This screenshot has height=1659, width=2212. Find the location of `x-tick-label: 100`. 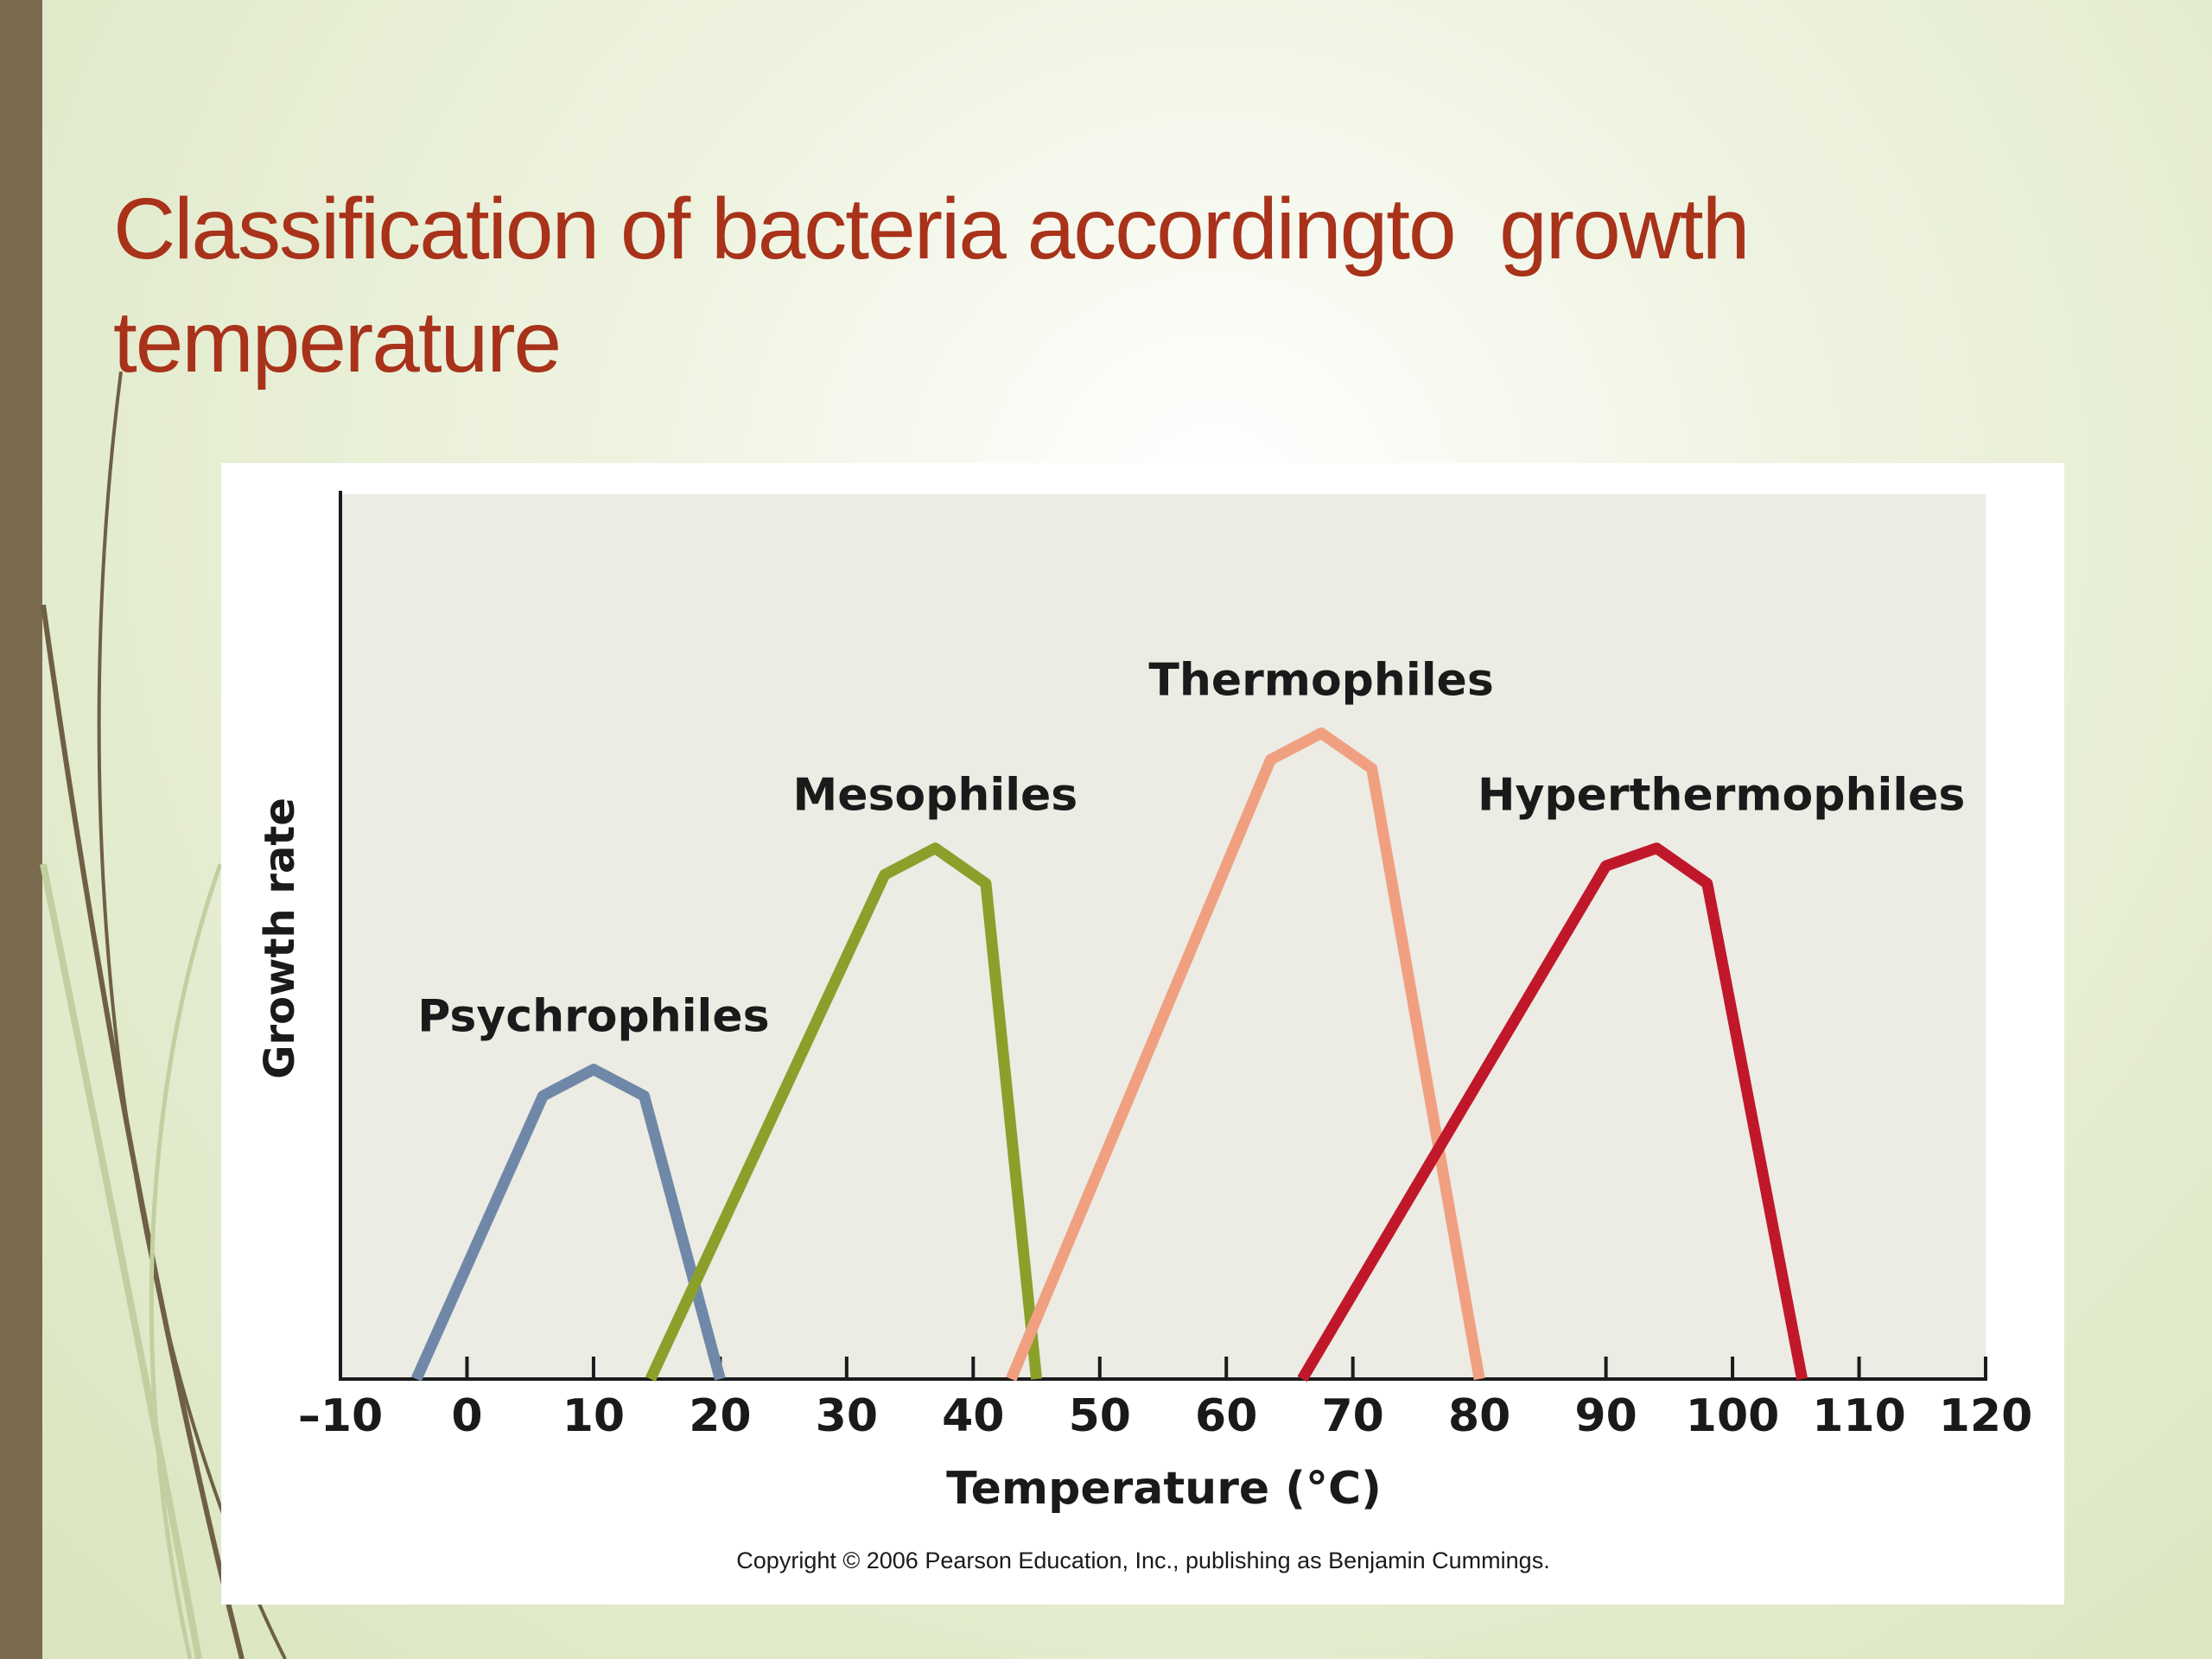

x-tick-label: 100 is located at coordinates (1733, 1416).